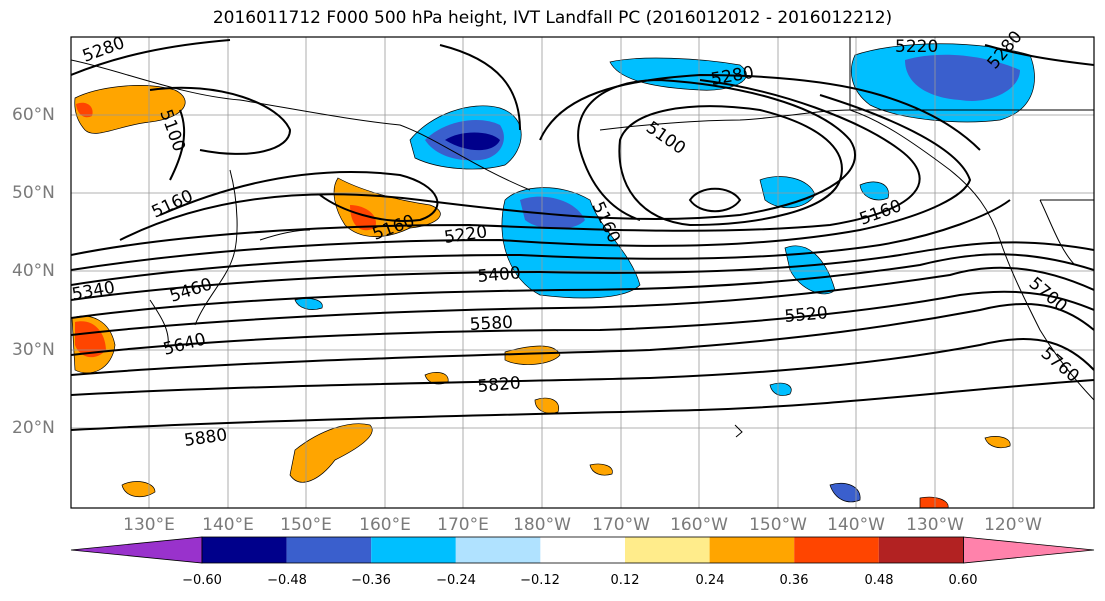 This screenshot has height=601, width=1105. What do you see at coordinates (874, 191) in the screenshot?
I see `neg-blob-small3` at bounding box center [874, 191].